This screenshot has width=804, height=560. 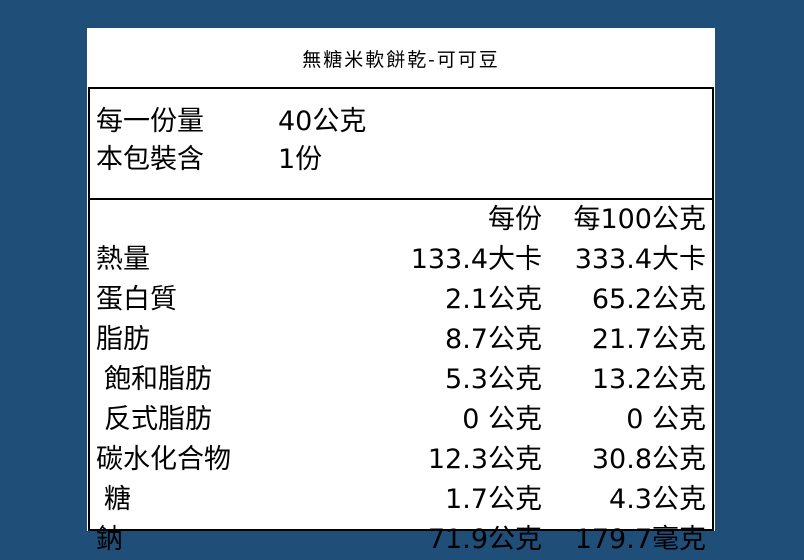 What do you see at coordinates (493, 299) in the screenshot?
I see `per-serving-value: 2.1公克` at bounding box center [493, 299].